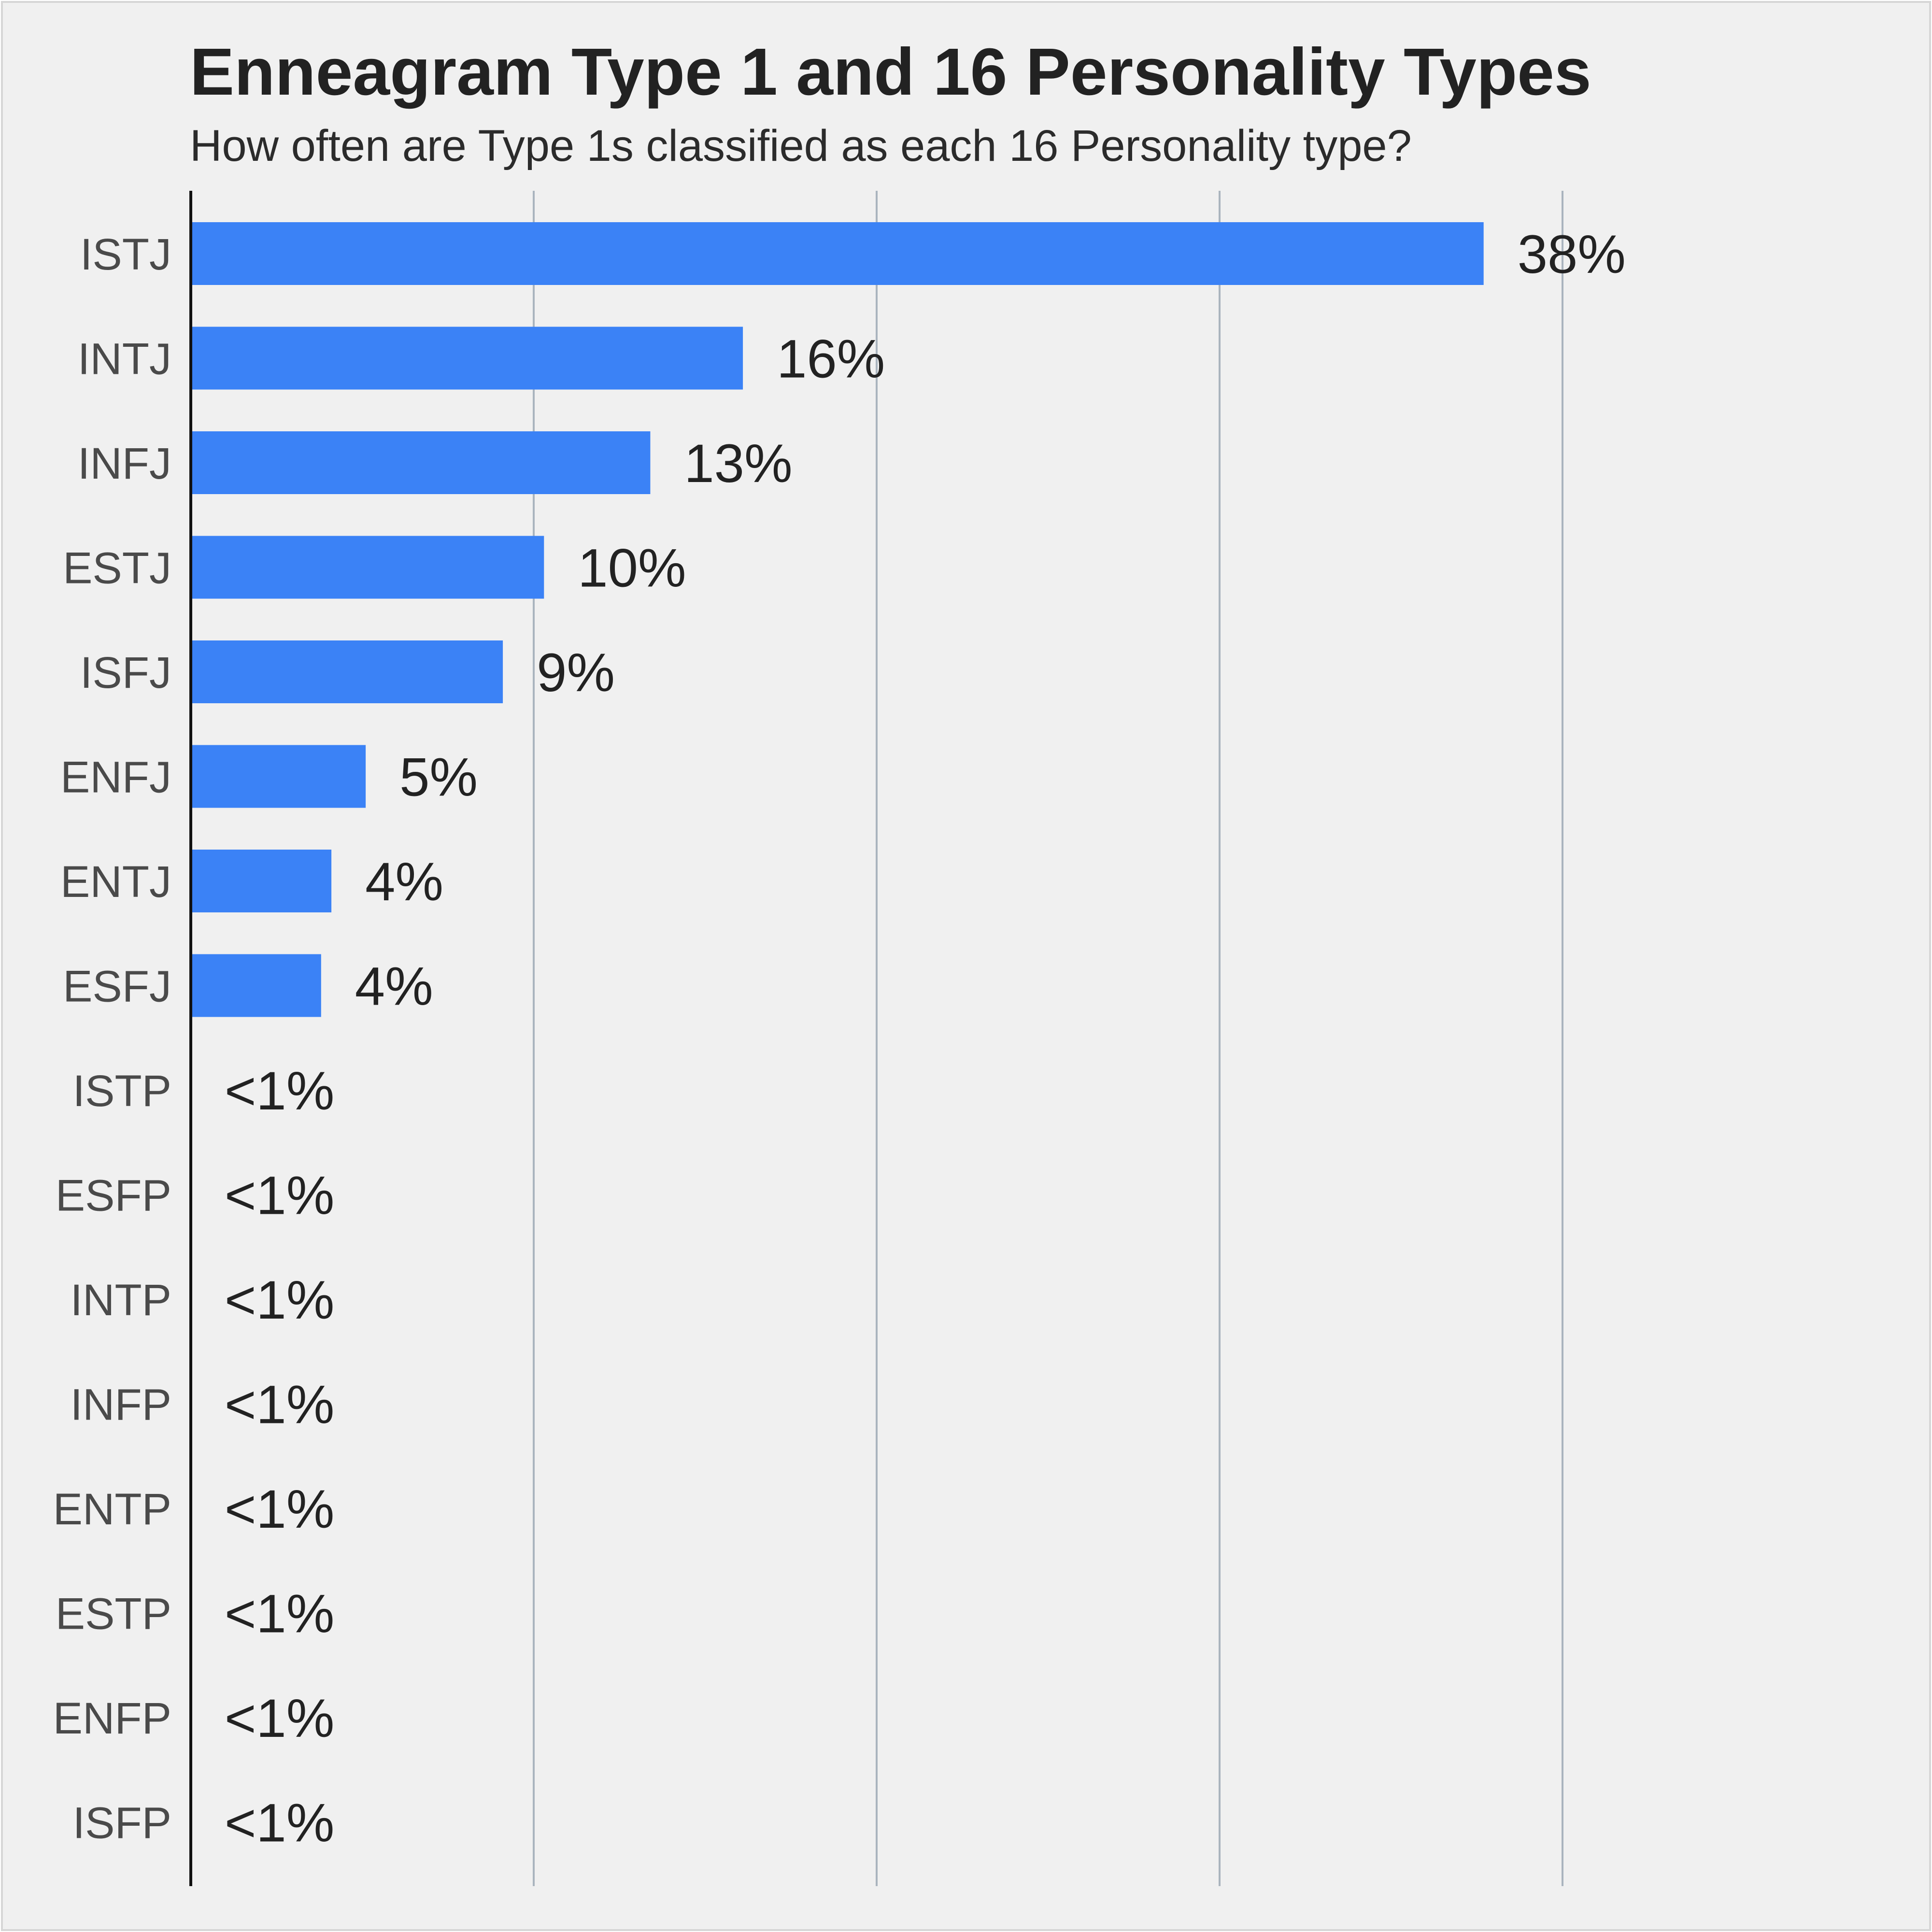  What do you see at coordinates (113, 1196) in the screenshot?
I see `category-label-esfp: ESFP` at bounding box center [113, 1196].